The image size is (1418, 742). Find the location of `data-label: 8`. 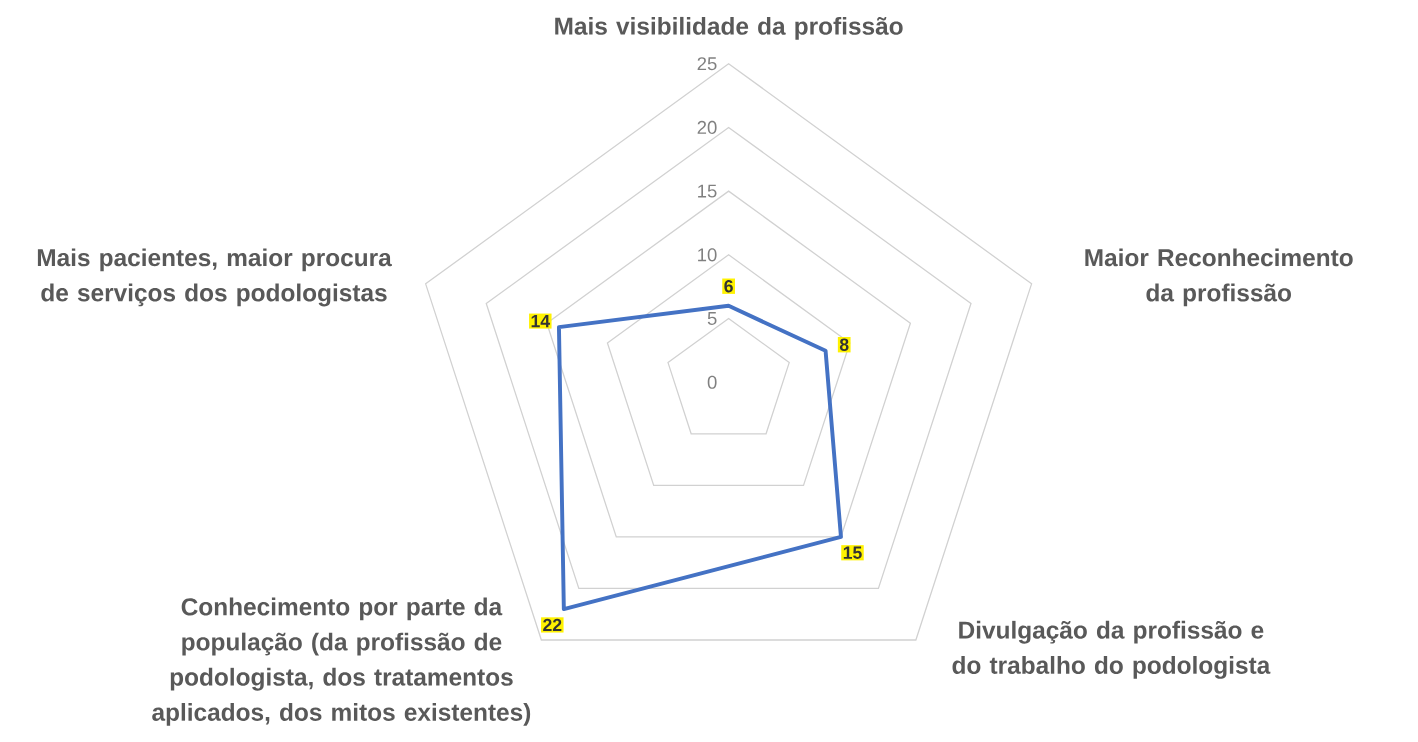

data-label: 8 is located at coordinates (844, 344).